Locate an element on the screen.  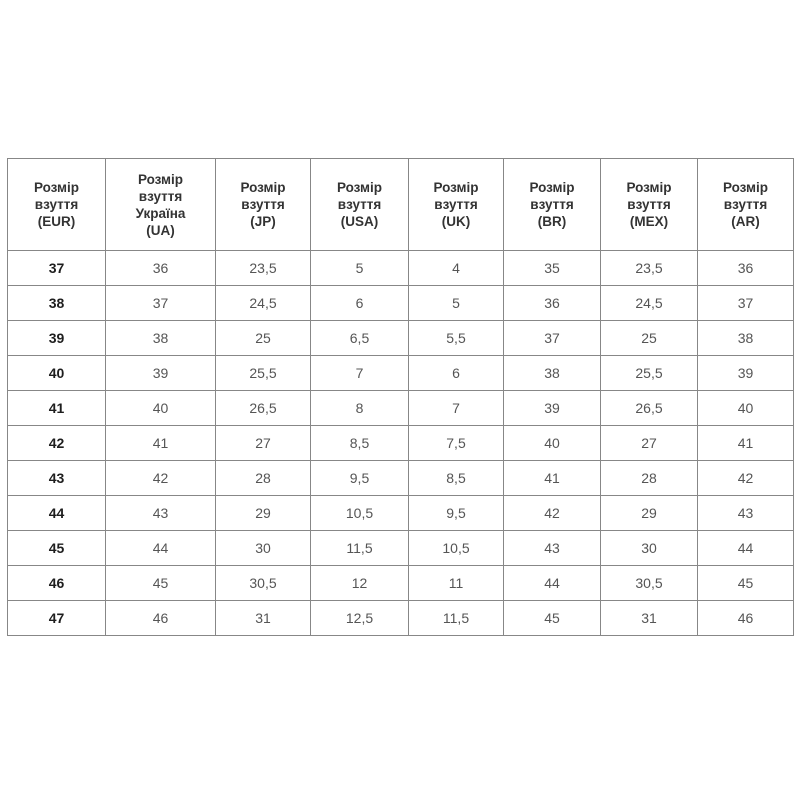
cell-jp: 26,5 is located at coordinates (263, 408).